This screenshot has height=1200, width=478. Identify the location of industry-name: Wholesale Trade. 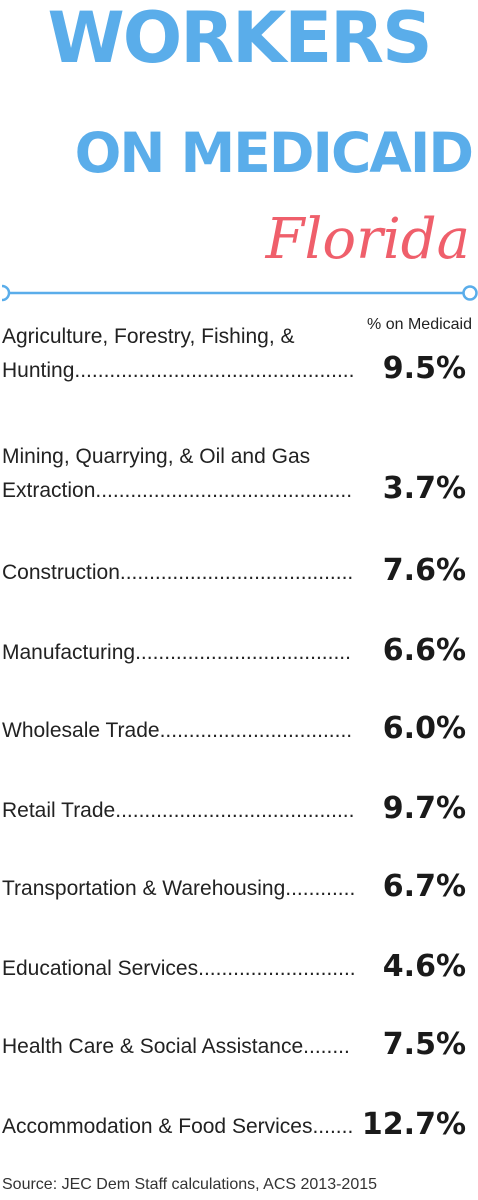
(81, 730).